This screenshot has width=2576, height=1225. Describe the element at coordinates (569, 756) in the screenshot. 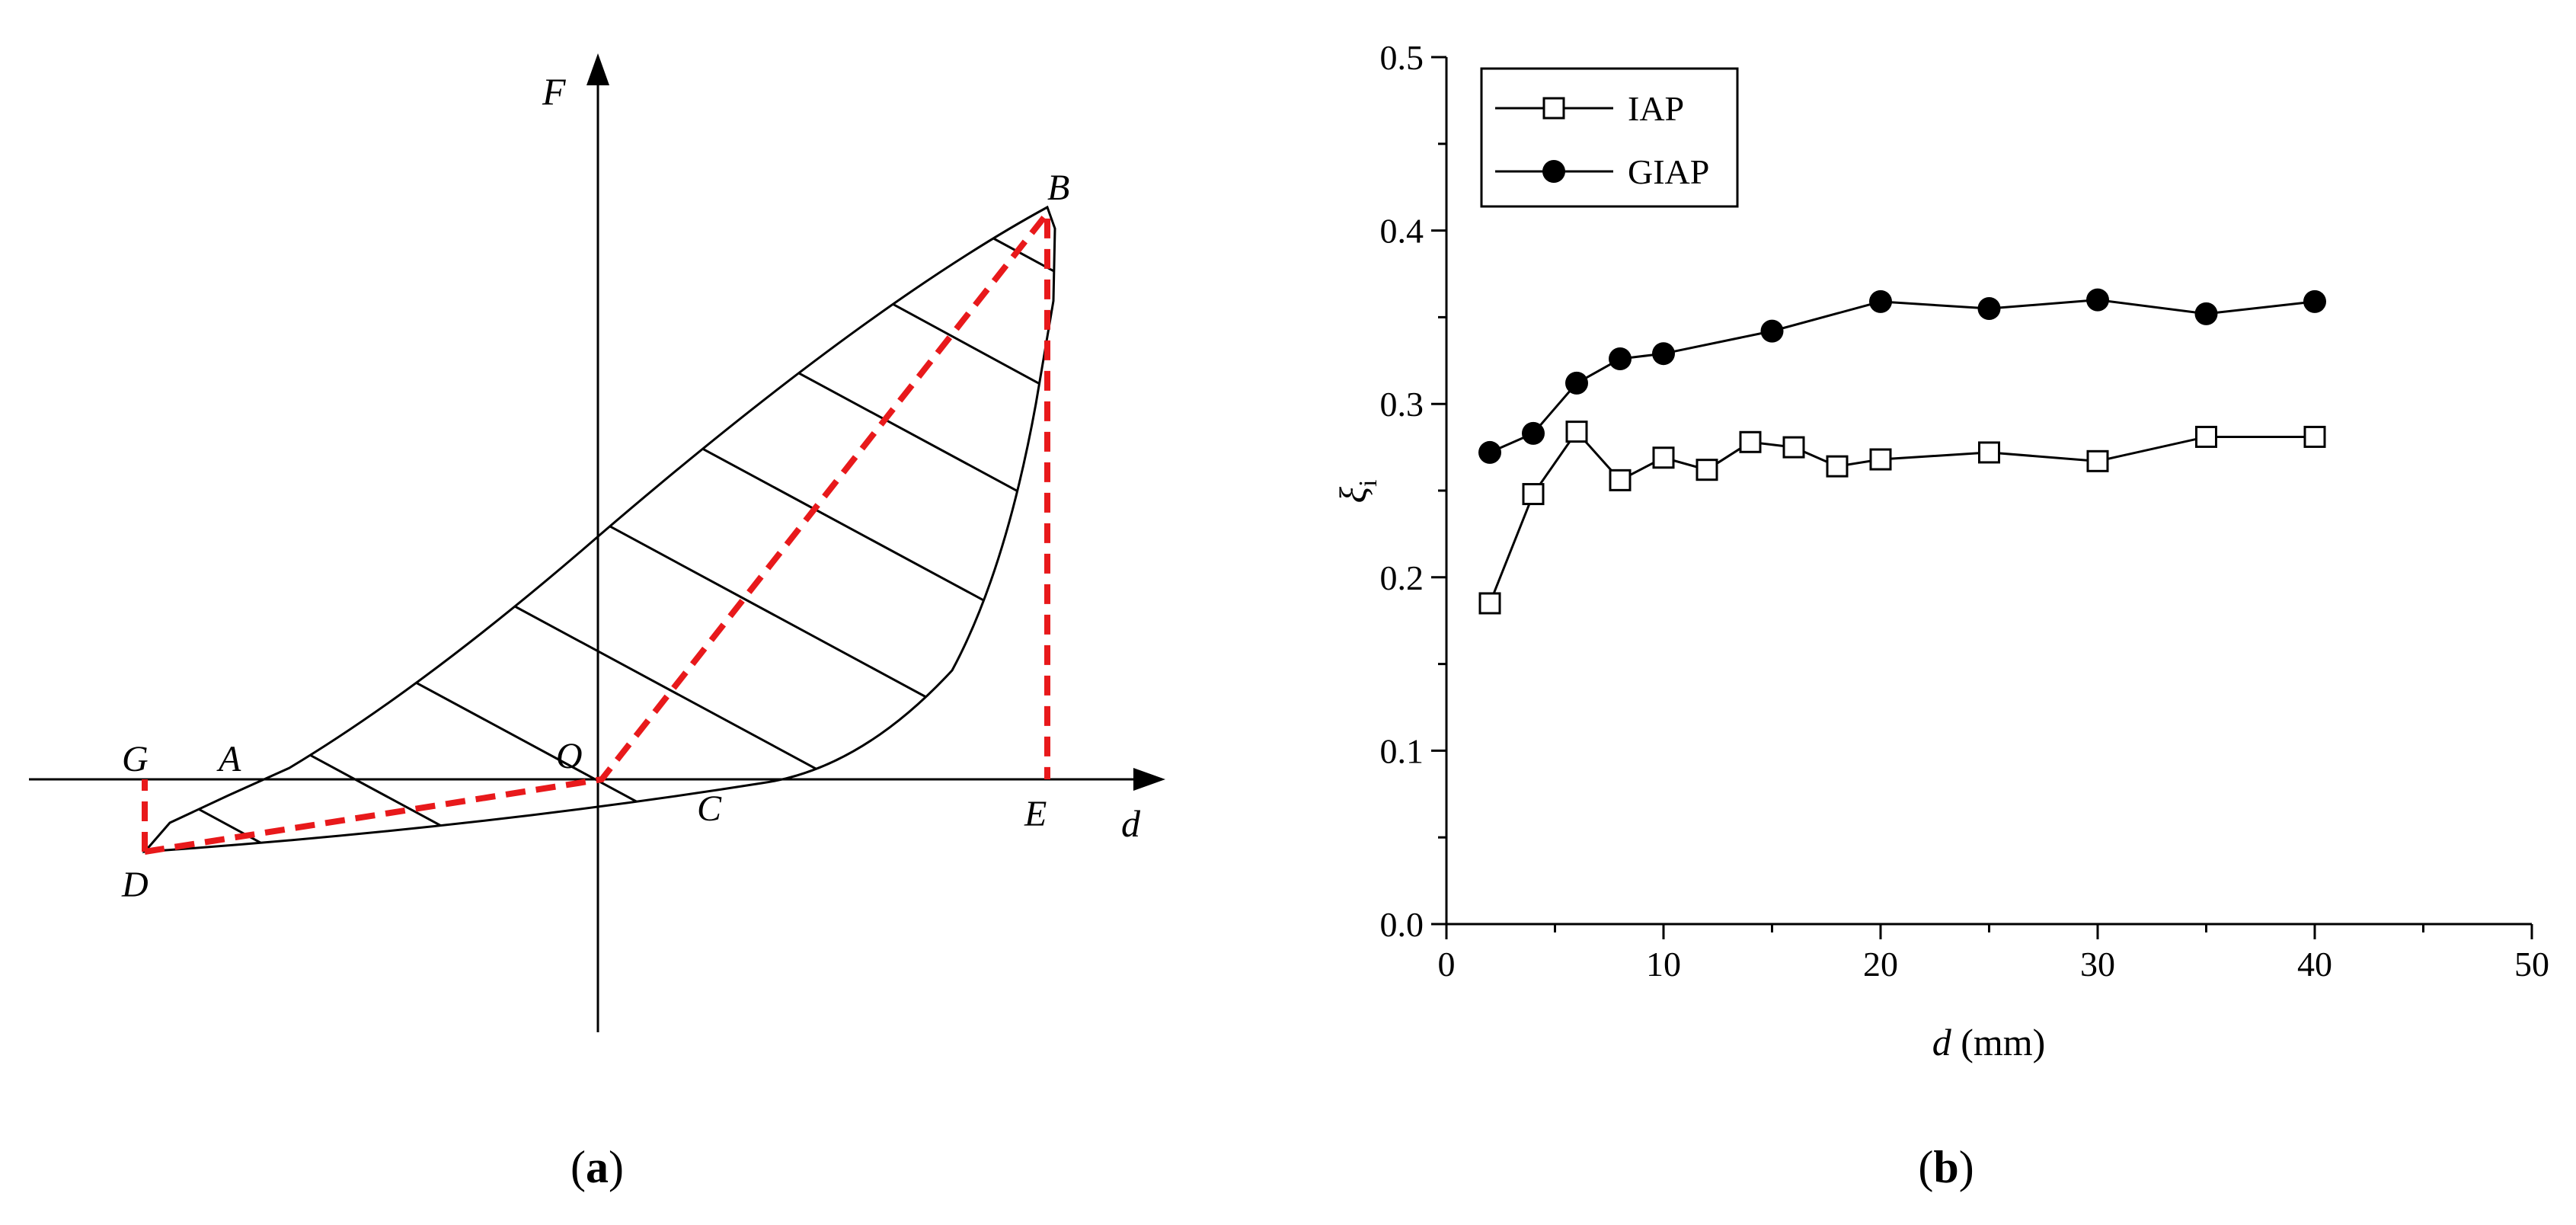

I see `point-label-o: O` at that location.